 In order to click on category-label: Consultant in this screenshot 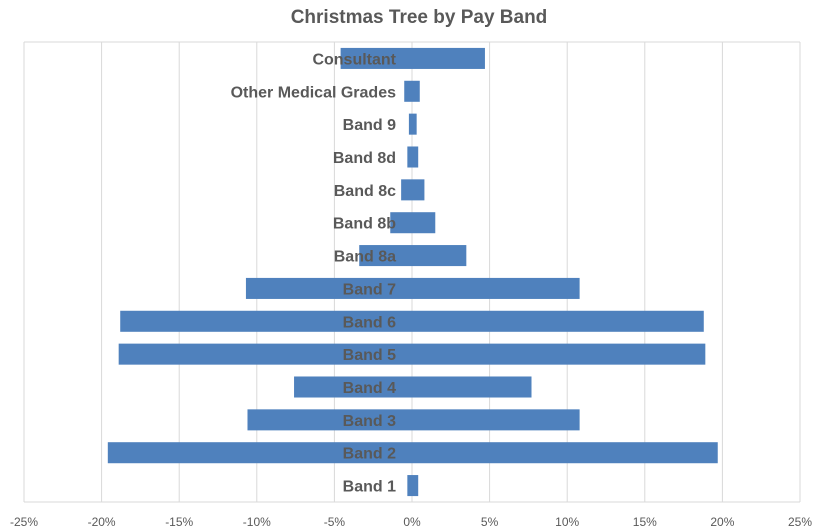, I will do `click(354, 59)`.